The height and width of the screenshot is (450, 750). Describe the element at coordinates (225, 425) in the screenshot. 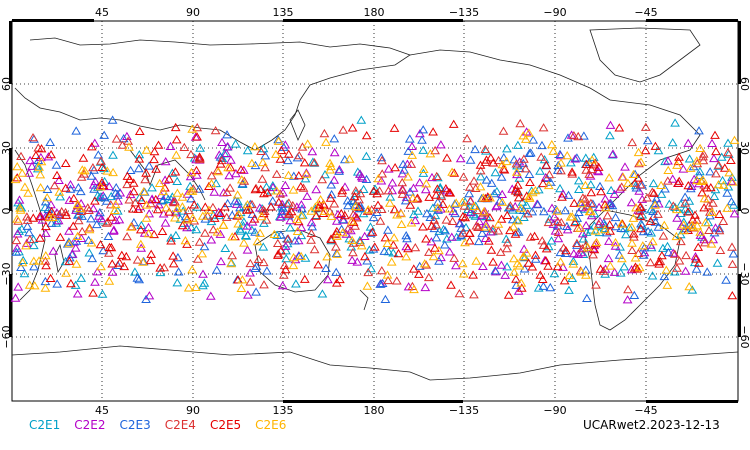

I see `legend-item-c2e5: C2E5` at that location.